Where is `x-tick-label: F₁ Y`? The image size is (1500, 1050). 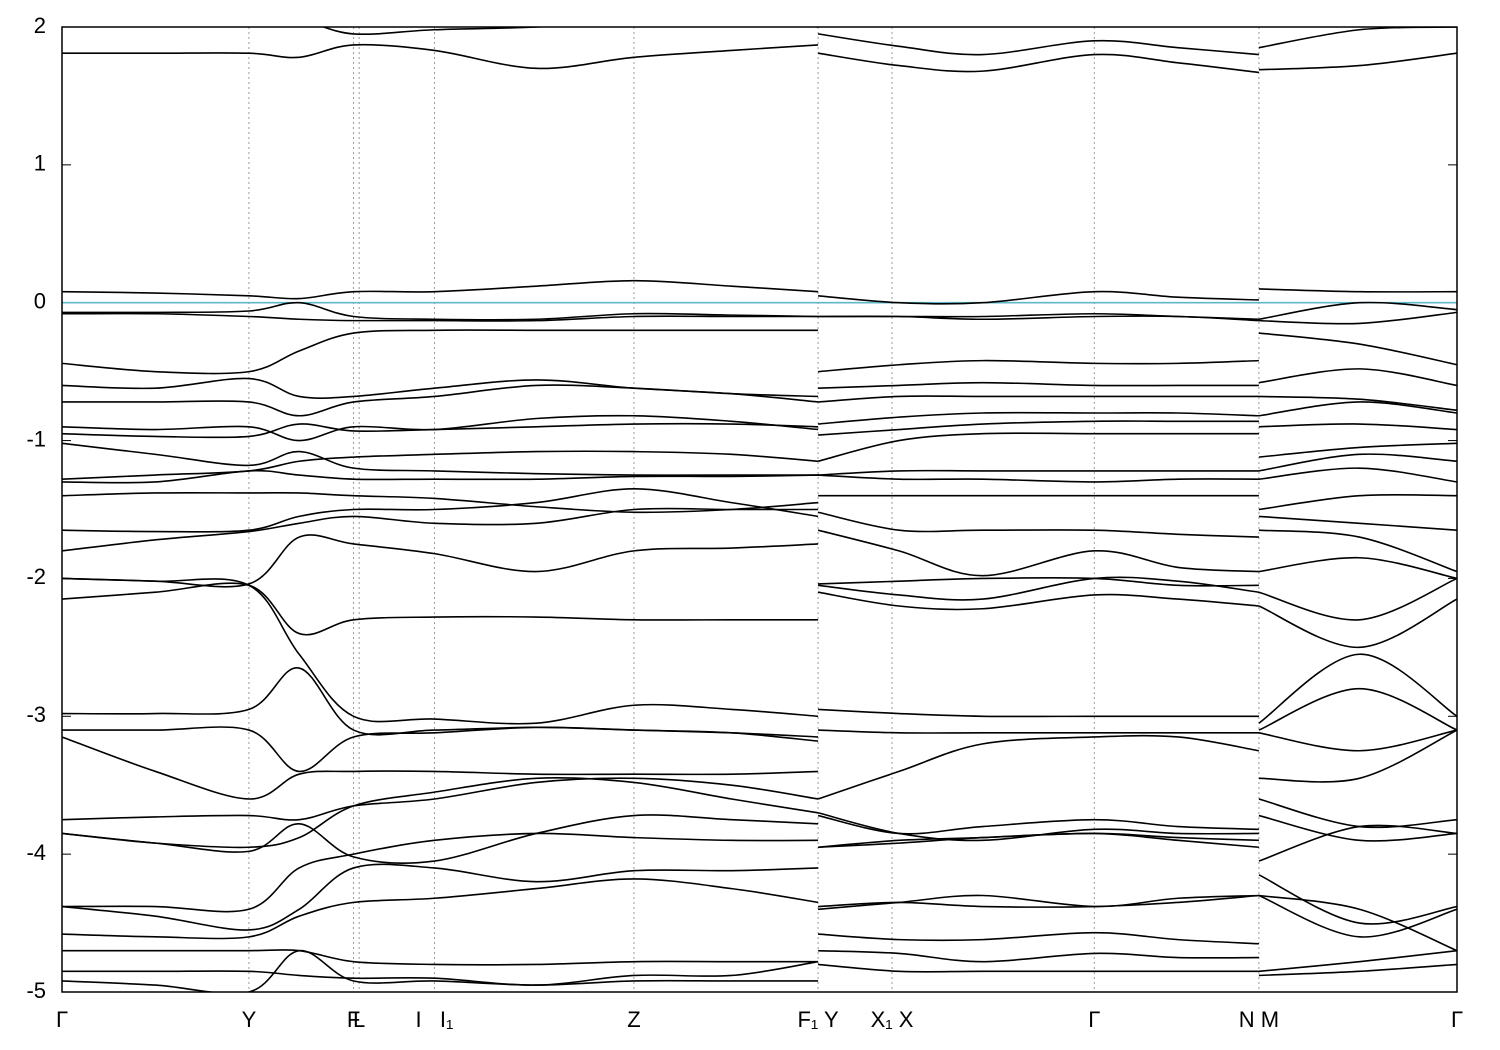 x-tick-label: F₁ Y is located at coordinates (818, 1019).